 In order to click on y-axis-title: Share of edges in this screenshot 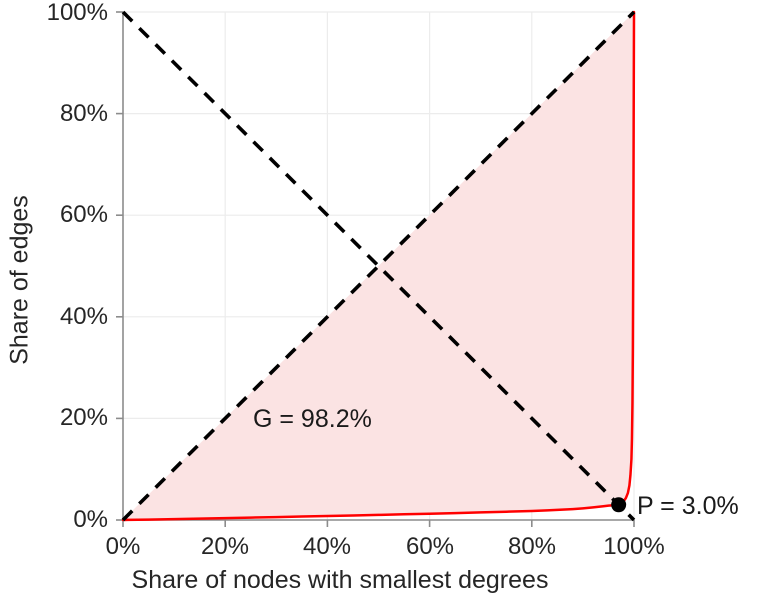, I will do `click(19, 280)`.